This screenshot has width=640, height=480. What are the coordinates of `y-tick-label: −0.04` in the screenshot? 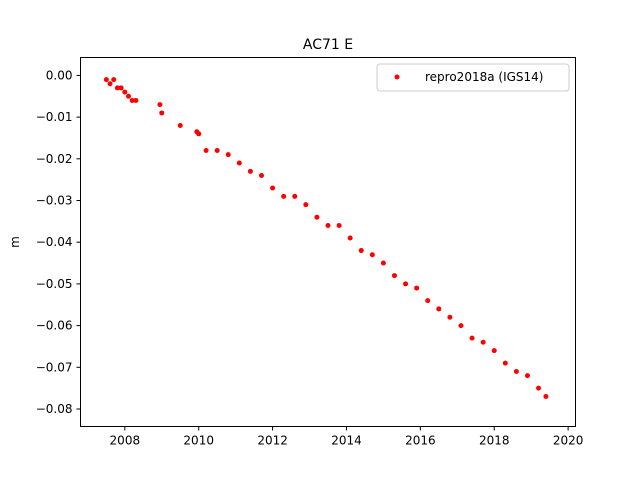 It's located at (54, 242).